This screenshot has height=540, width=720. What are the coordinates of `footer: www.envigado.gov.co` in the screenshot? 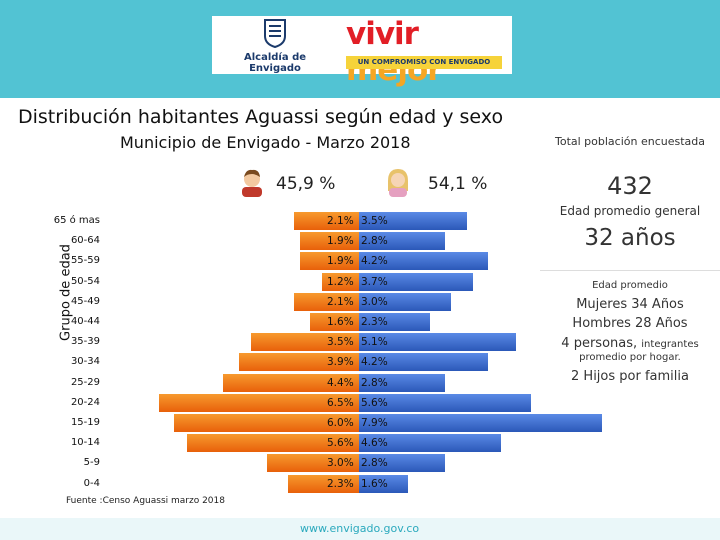 It's located at (360, 529).